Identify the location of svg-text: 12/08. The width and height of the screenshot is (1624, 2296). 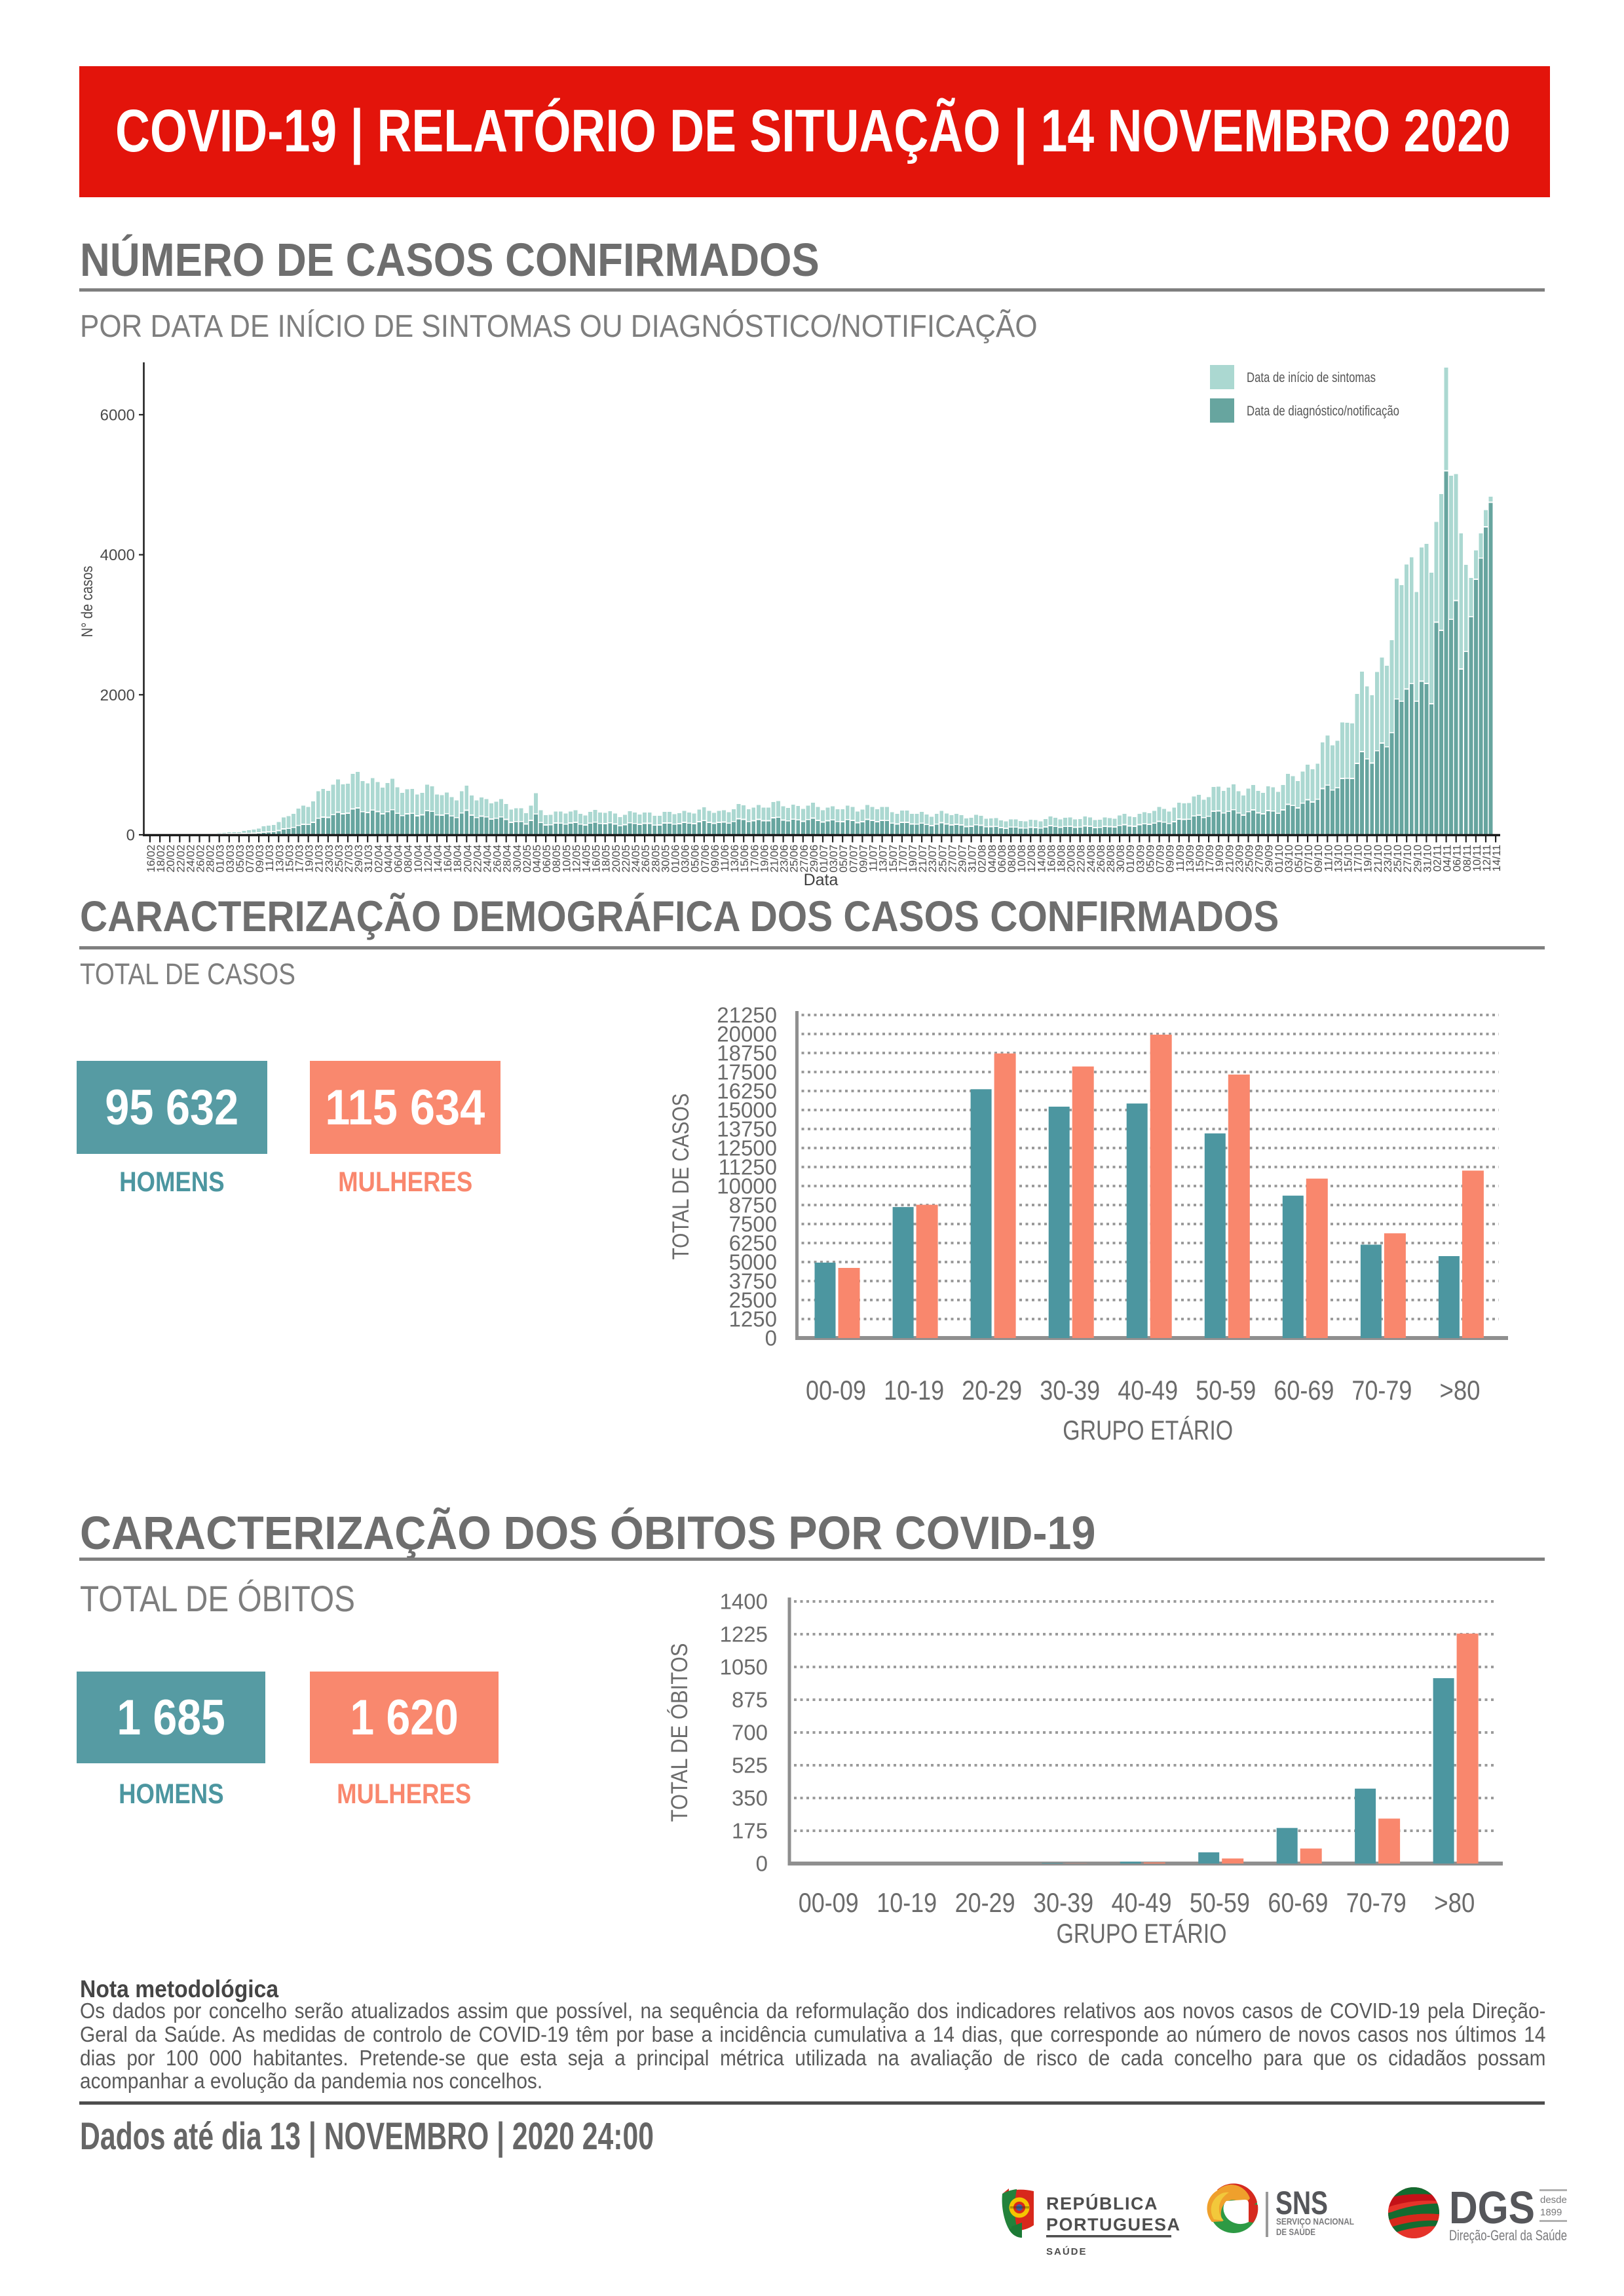
(1031, 859).